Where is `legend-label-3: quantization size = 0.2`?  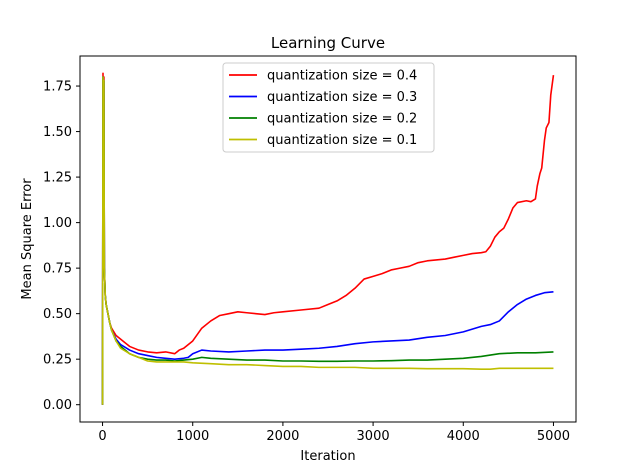
legend-label-3: quantization size = 0.2 is located at coordinates (342, 119).